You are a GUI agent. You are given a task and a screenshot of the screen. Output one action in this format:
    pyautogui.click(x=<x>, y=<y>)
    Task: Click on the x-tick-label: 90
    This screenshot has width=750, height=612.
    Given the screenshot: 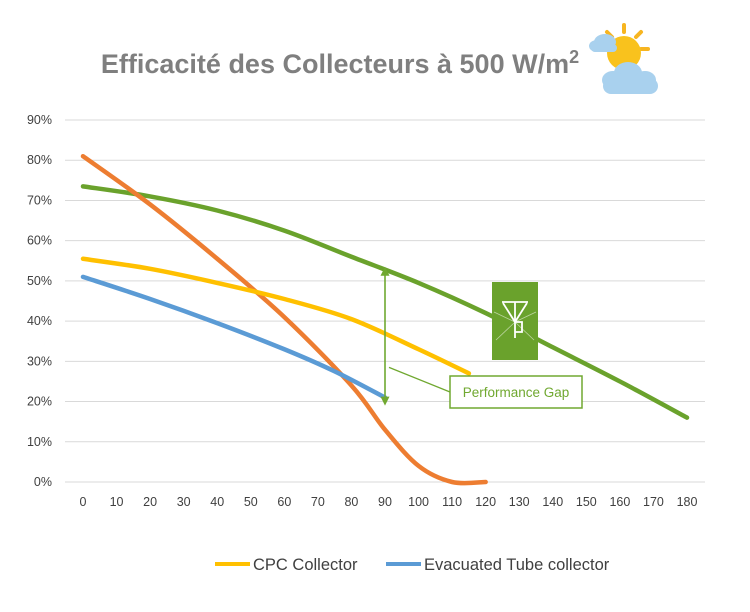 What is the action you would take?
    pyautogui.click(x=385, y=502)
    